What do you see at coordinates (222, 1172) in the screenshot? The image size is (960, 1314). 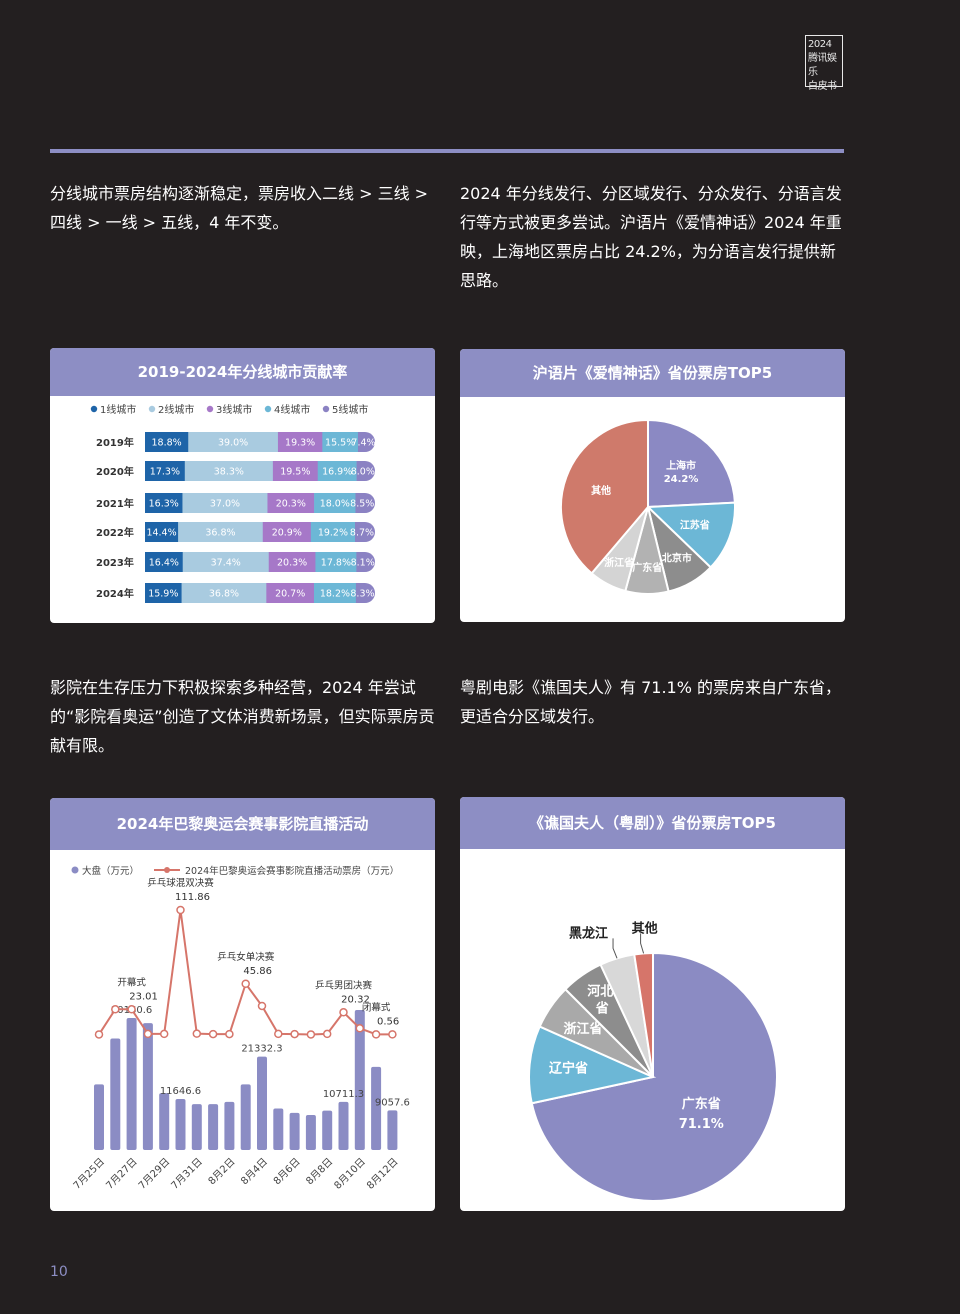 I see `x-tick-label: 8月2日` at bounding box center [222, 1172].